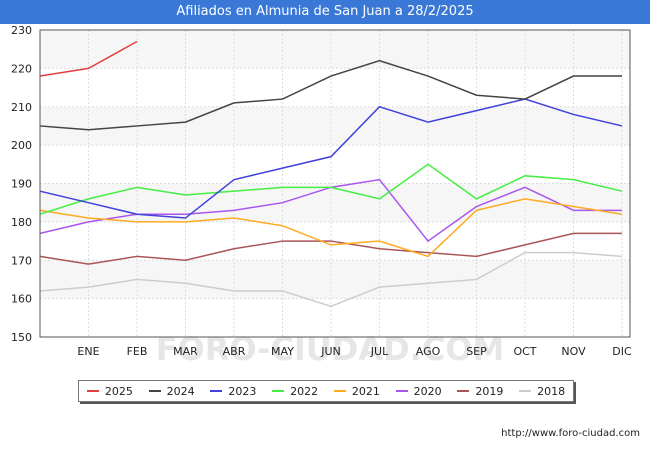  Describe the element at coordinates (331, 189) in the screenshot. I see `series-line-2022` at that location.